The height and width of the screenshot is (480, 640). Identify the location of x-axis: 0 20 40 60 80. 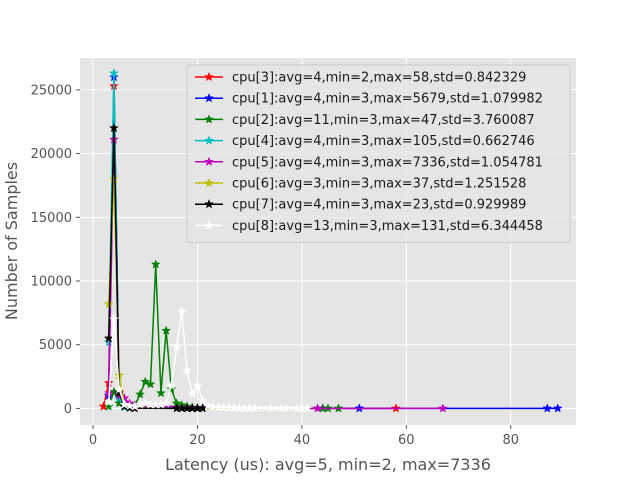
(304, 436).